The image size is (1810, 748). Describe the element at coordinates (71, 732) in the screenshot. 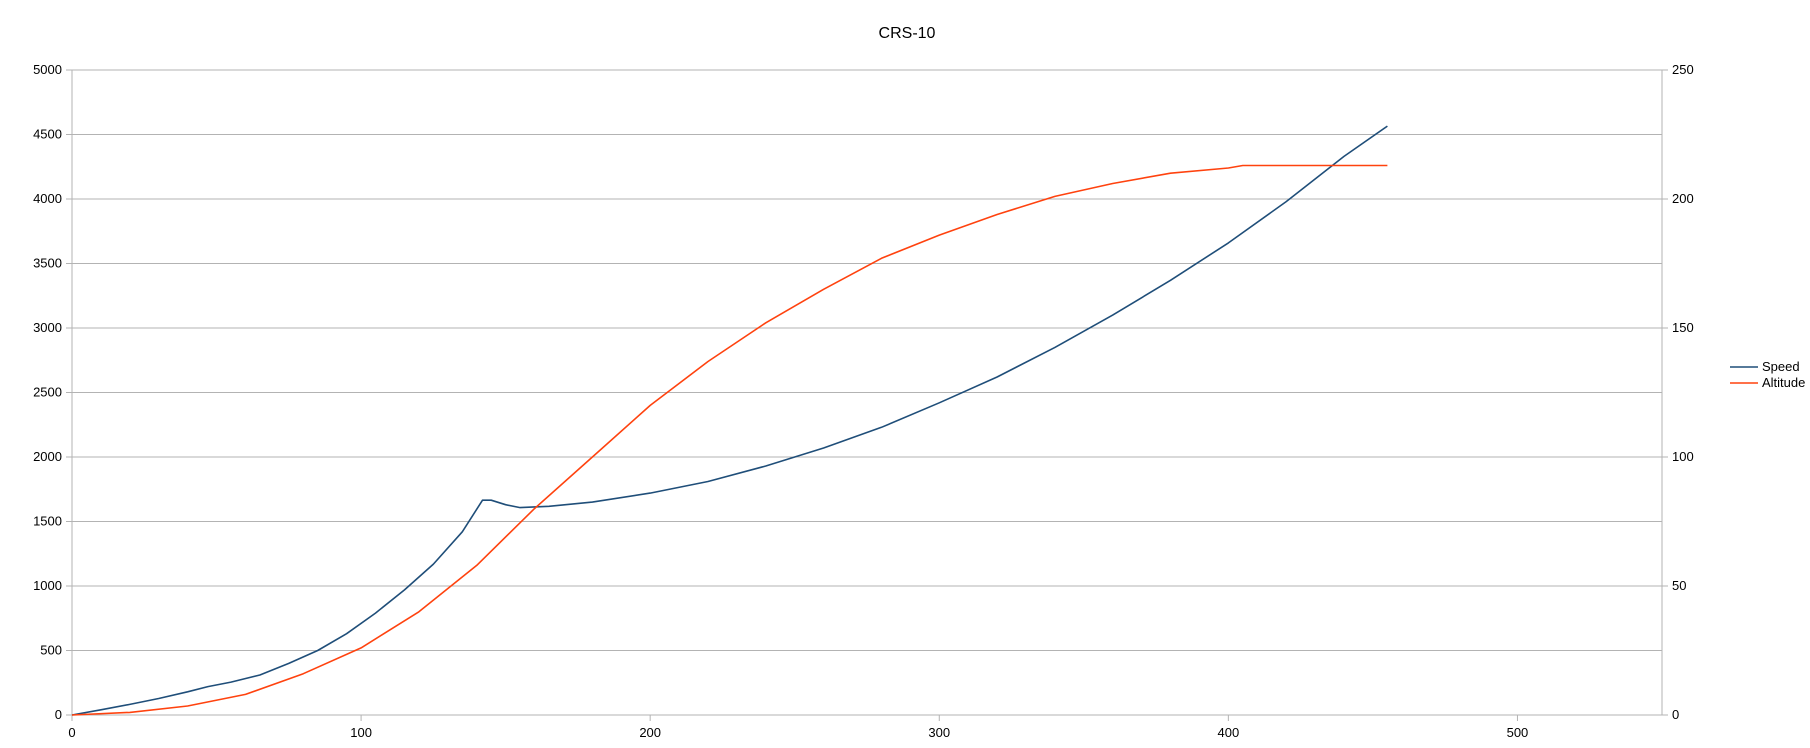

I see `x-tick-label: 0` at that location.